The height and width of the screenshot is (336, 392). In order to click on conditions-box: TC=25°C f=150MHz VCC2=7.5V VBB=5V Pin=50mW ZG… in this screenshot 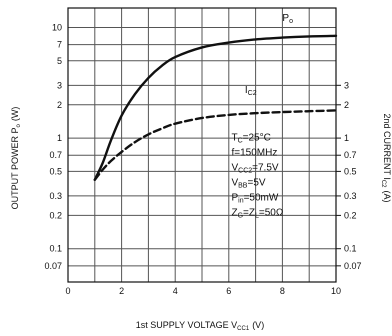, I will do `click(257, 176)`.